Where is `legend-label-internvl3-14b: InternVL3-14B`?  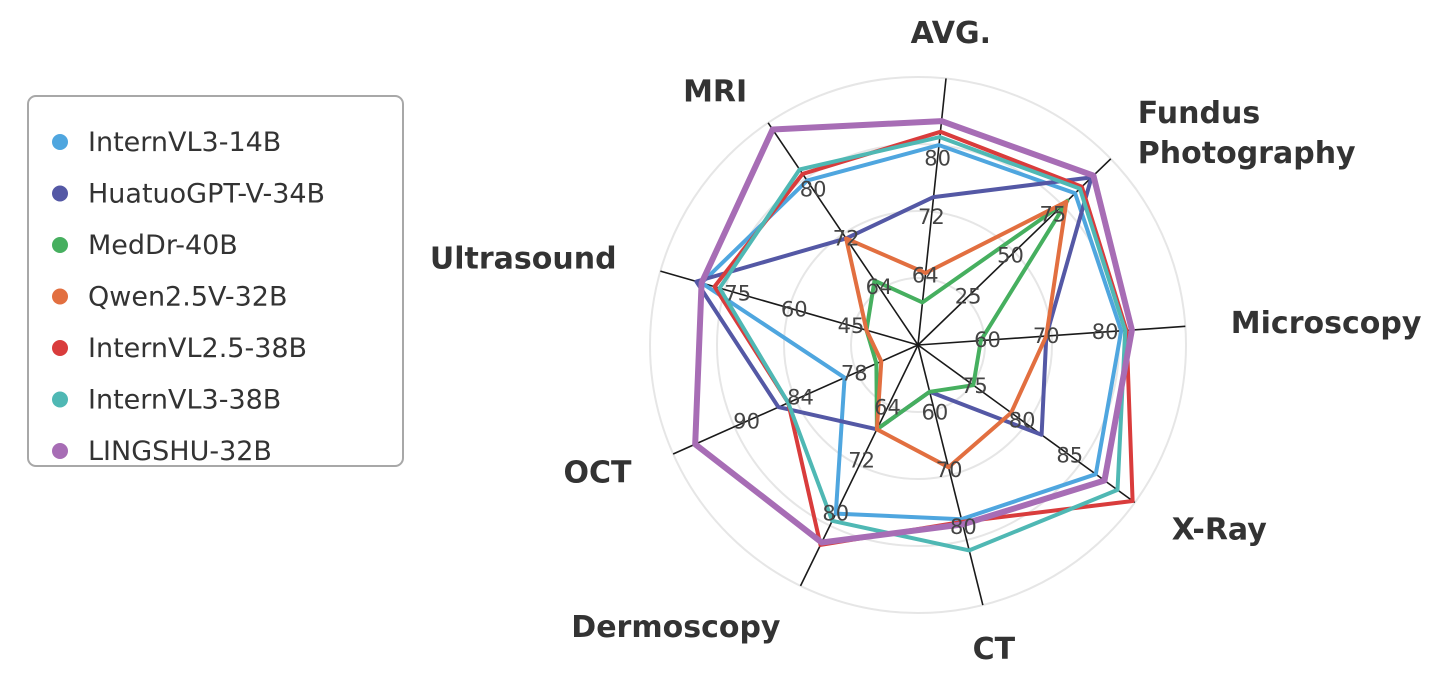
legend-label-internvl3-14b: InternVL3-14B is located at coordinates (184, 142).